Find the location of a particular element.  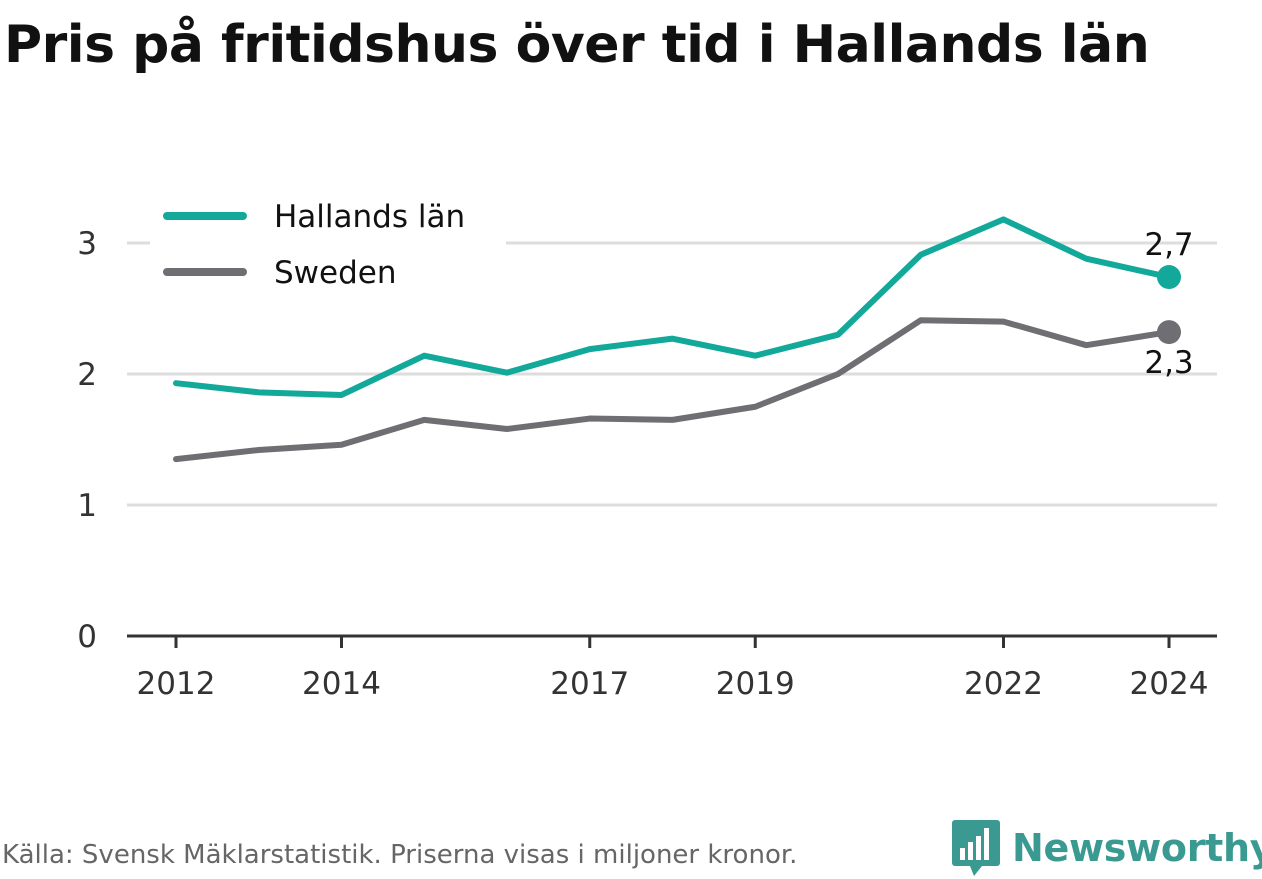

x-tick-label-2017: 2017 is located at coordinates (589, 684).